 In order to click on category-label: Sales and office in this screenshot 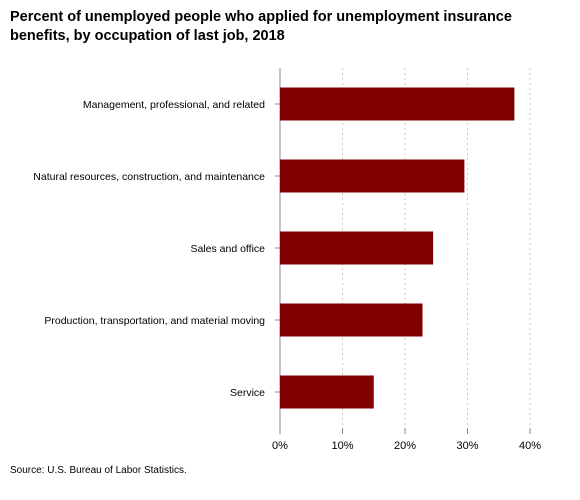, I will do `click(227, 249)`.